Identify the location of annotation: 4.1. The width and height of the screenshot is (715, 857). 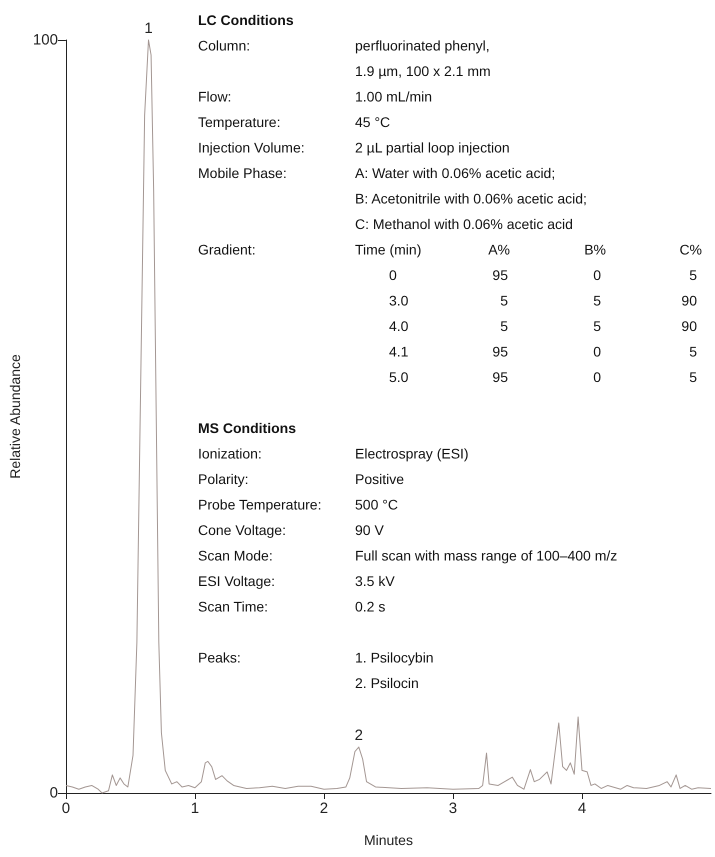
(399, 352).